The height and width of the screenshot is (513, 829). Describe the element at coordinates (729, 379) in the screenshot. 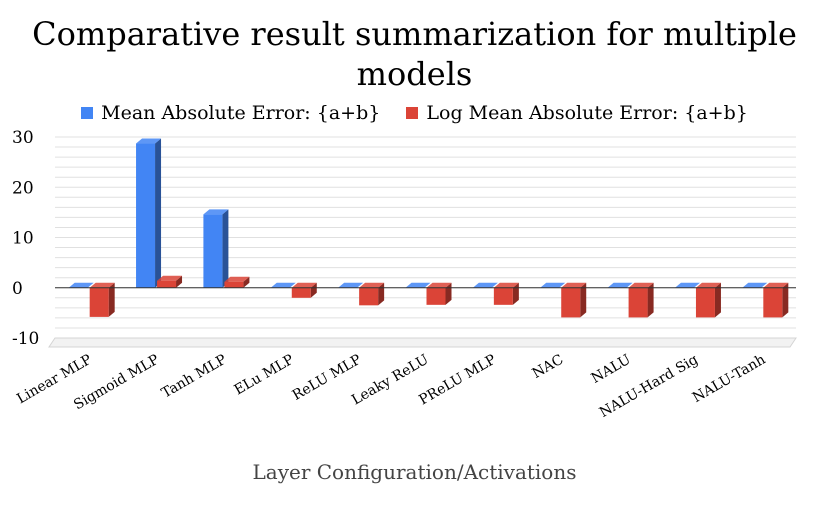

I see `x-tick-label: NALU-Tanh` at that location.